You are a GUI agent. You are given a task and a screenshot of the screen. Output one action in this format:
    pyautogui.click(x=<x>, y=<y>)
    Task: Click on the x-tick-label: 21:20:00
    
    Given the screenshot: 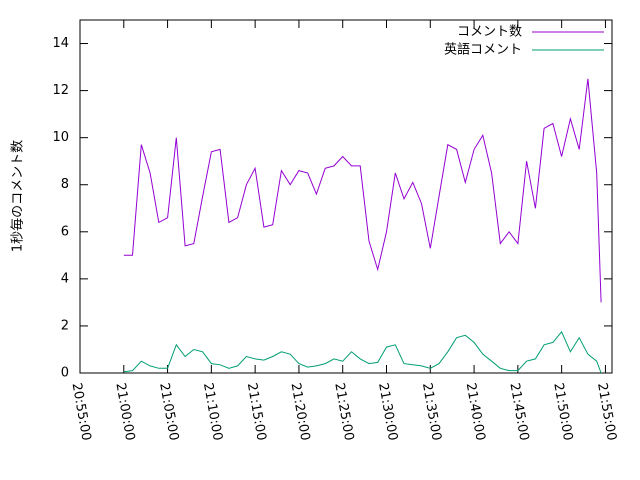 What is the action you would take?
    pyautogui.click(x=300, y=412)
    